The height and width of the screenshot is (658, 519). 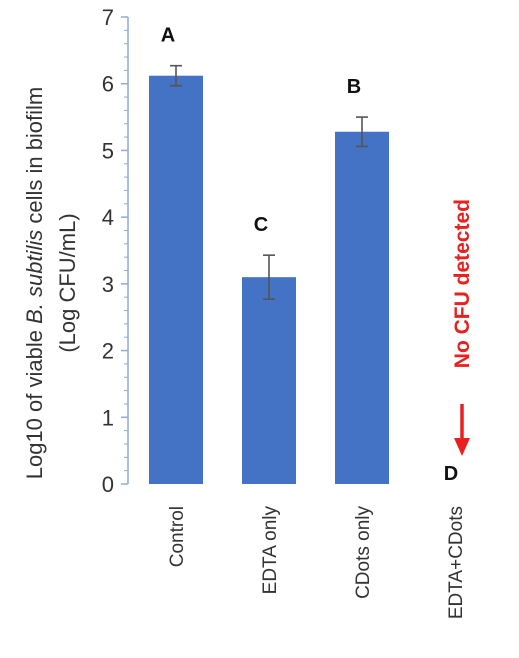 I want to click on y-tick-label: 6, so click(x=108, y=84).